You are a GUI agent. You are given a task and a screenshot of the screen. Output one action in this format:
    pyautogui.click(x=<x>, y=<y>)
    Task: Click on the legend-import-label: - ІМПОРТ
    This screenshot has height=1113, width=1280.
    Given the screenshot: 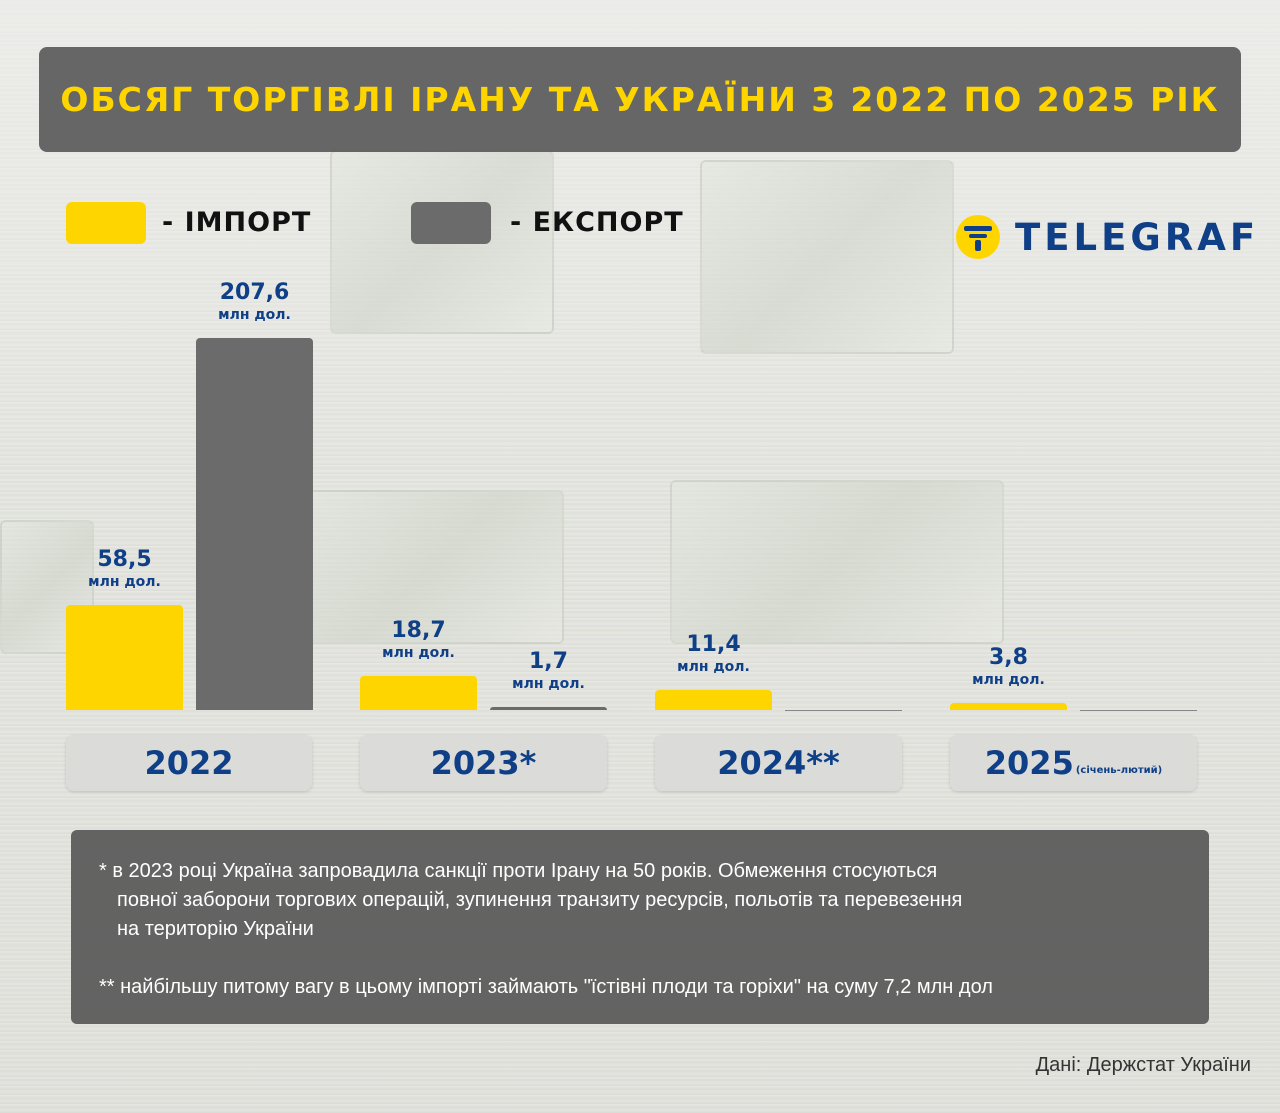 What is the action you would take?
    pyautogui.click(x=237, y=222)
    